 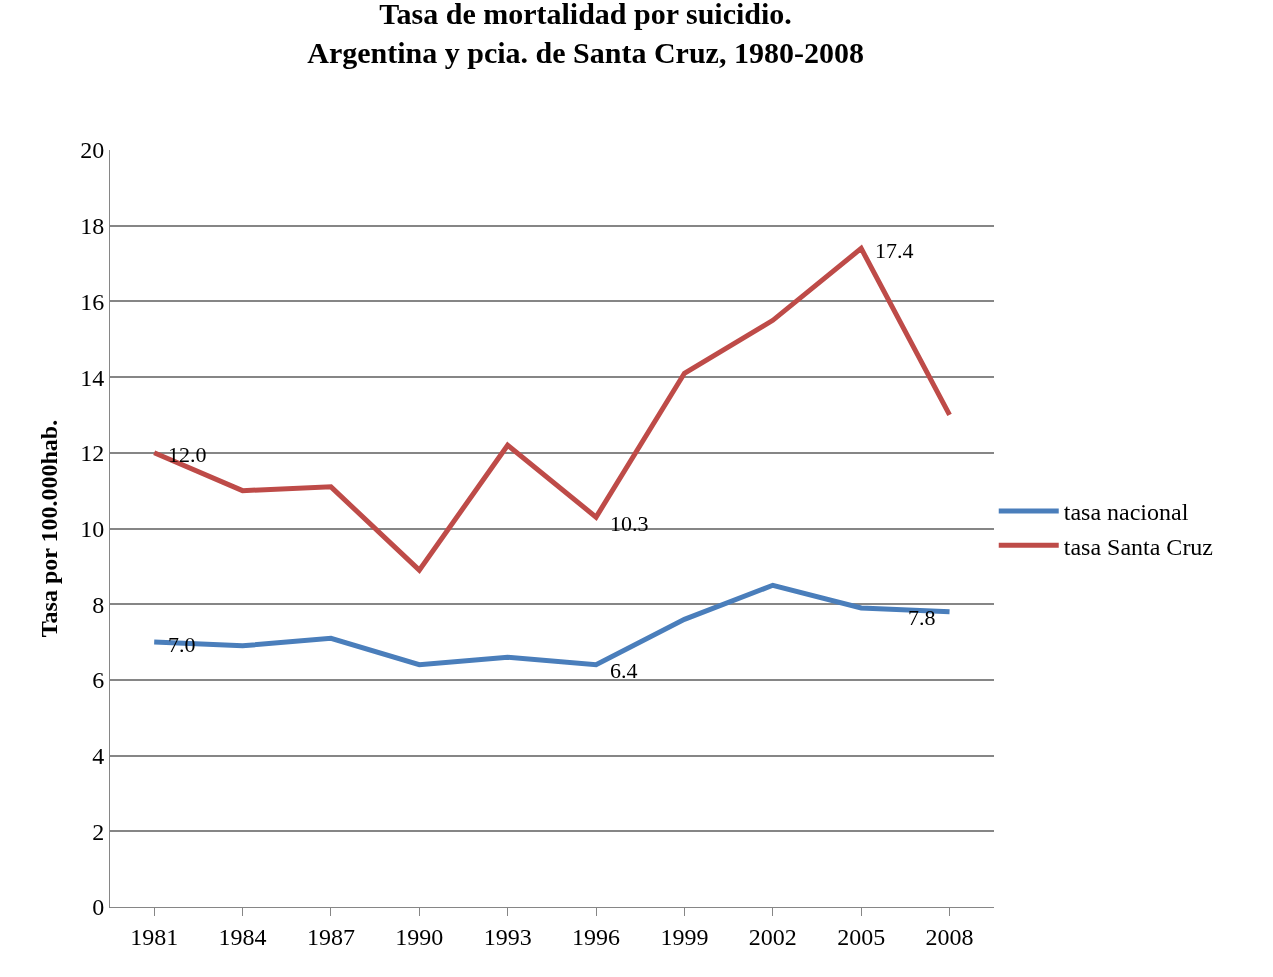 What do you see at coordinates (187, 454) in the screenshot?
I see `data-label: 12.0` at bounding box center [187, 454].